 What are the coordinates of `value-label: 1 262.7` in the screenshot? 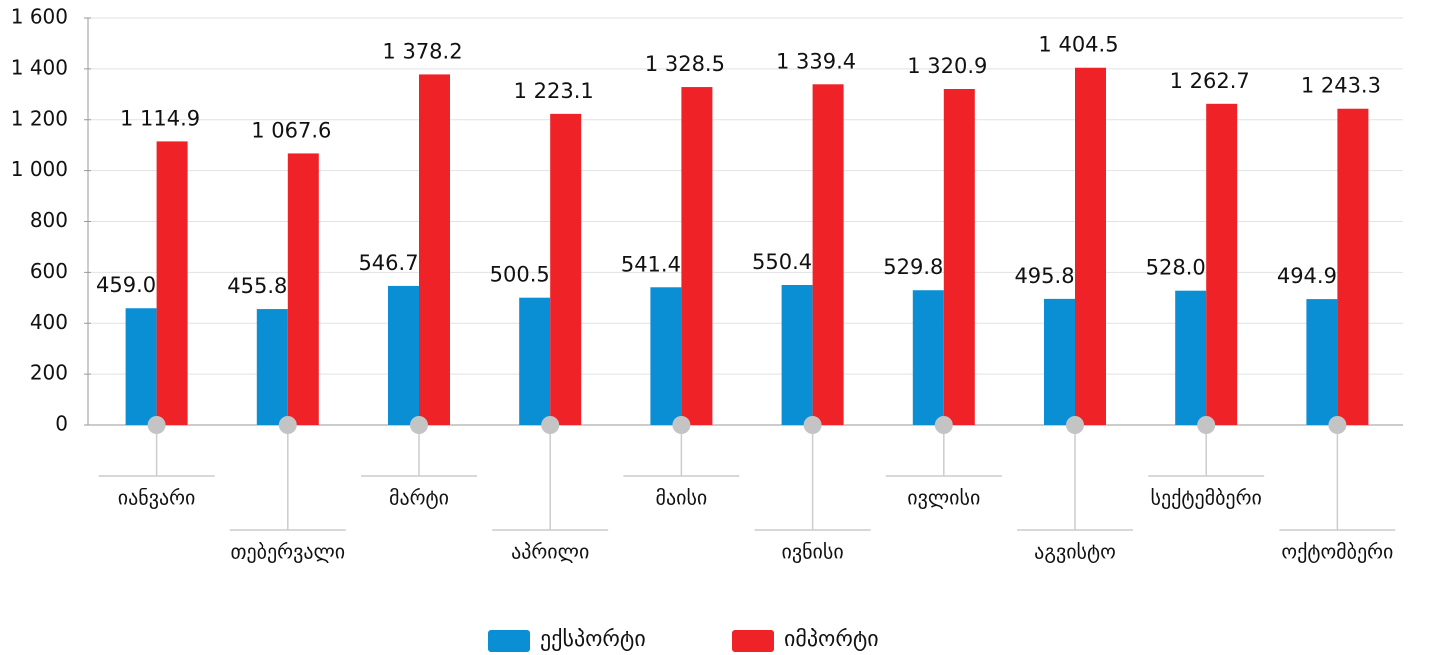 It's located at (1210, 81).